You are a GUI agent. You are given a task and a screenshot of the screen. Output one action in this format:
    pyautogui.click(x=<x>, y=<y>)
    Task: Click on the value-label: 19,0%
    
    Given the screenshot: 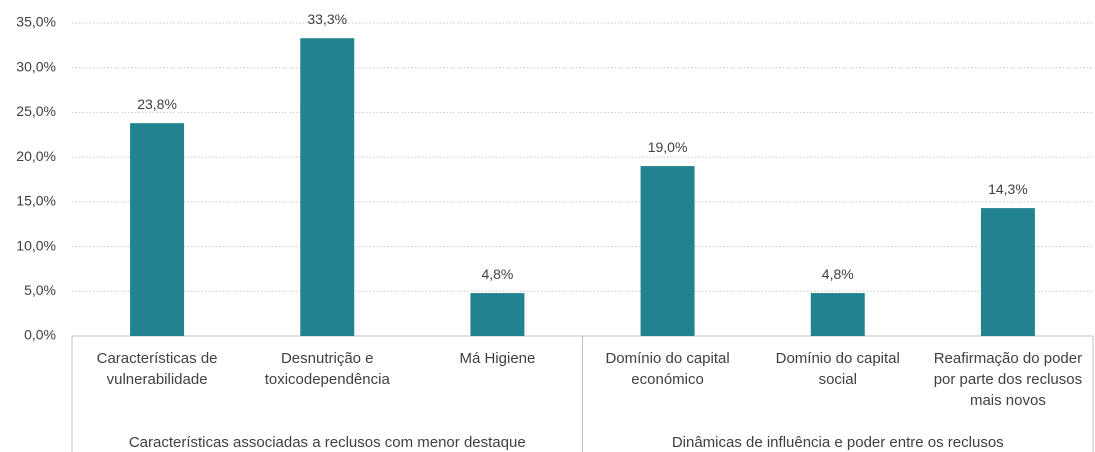 What is the action you would take?
    pyautogui.click(x=668, y=147)
    